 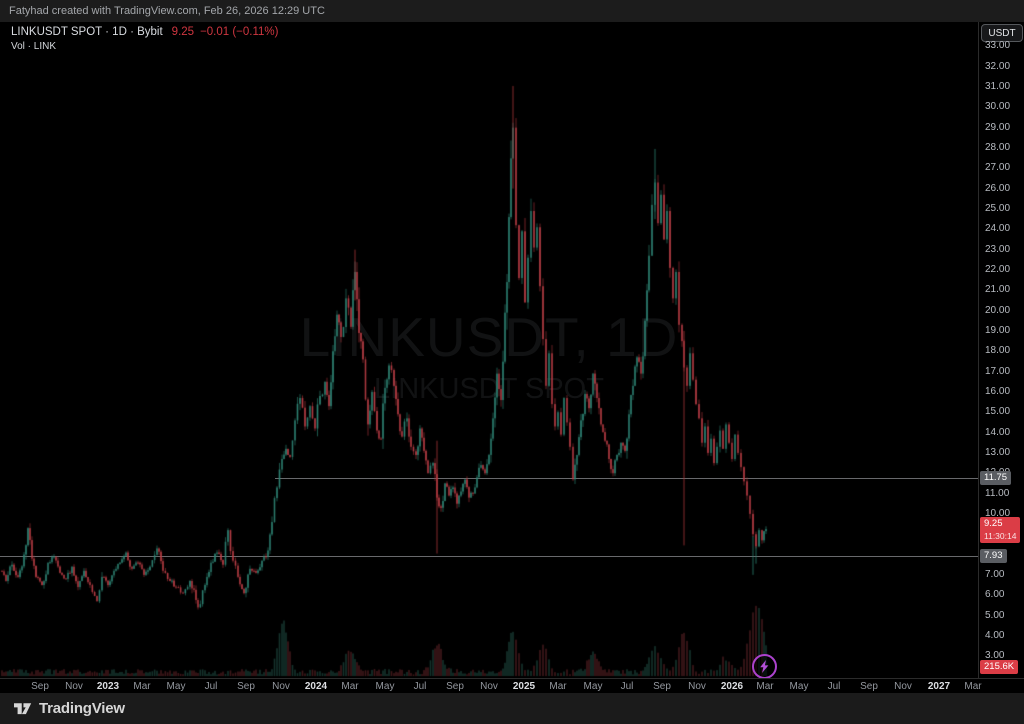 What do you see at coordinates (732, 686) in the screenshot?
I see `time-tick-year: 2026` at bounding box center [732, 686].